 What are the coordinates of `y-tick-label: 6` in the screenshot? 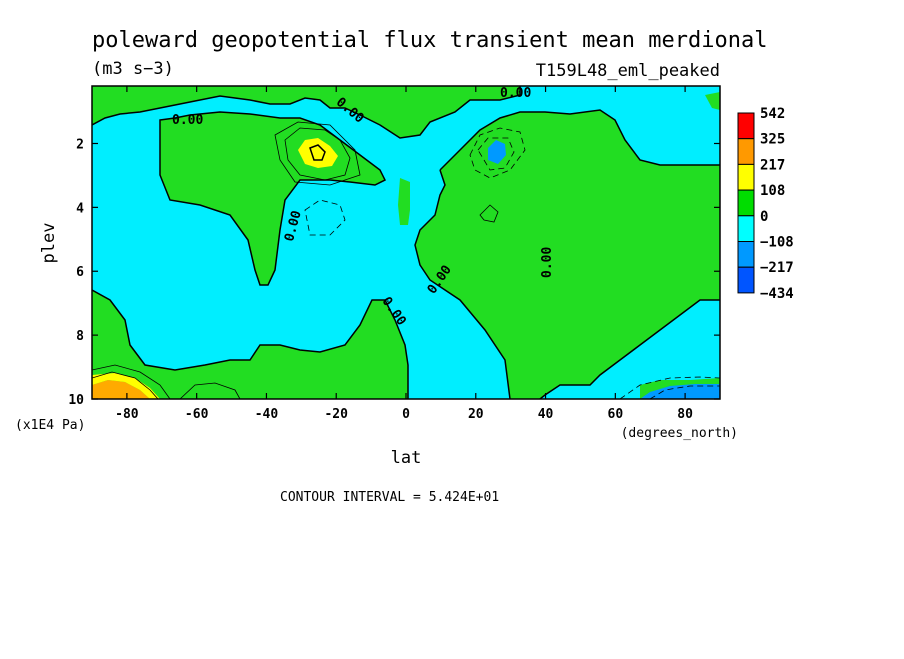 It's located at (80, 272).